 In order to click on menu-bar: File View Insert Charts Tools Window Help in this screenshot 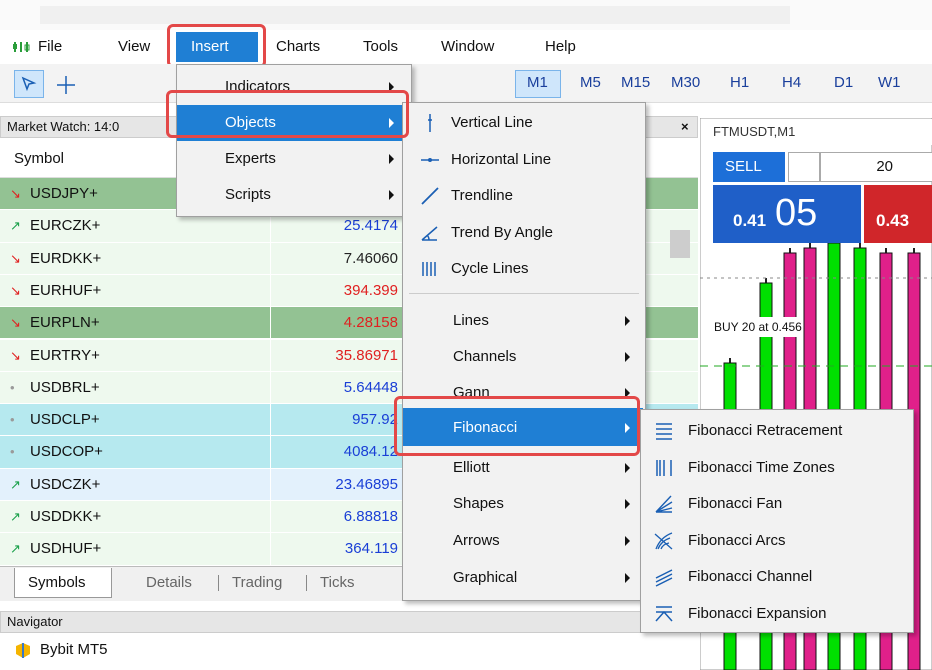, I will do `click(466, 46)`.